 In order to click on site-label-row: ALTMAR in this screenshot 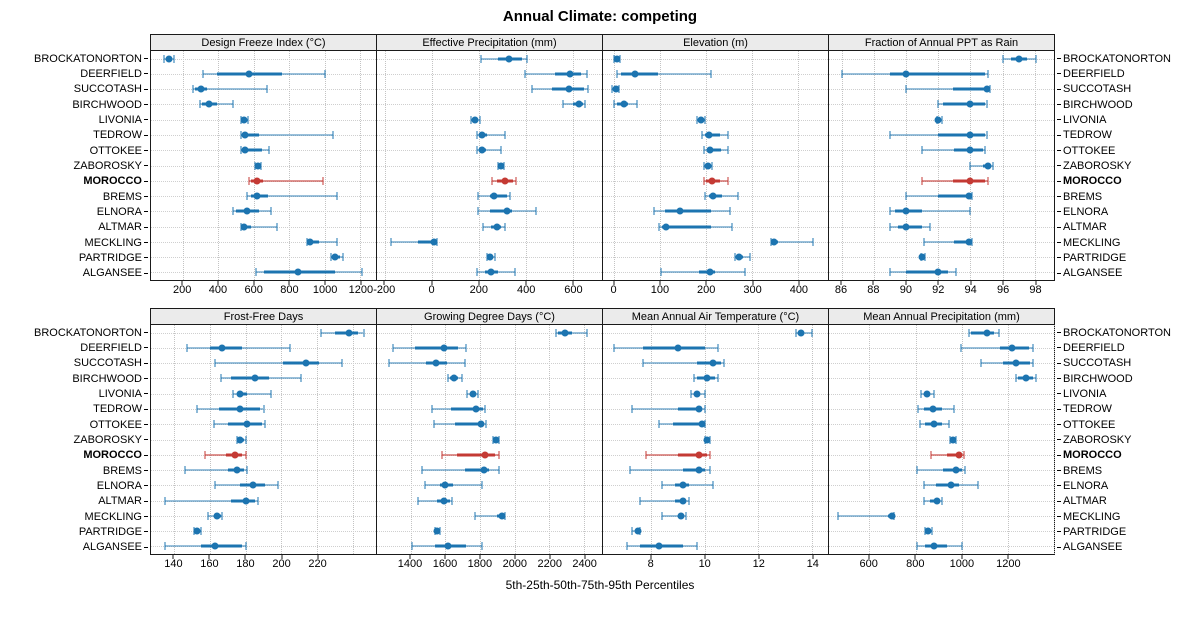, I will do `click(1127, 501)`.